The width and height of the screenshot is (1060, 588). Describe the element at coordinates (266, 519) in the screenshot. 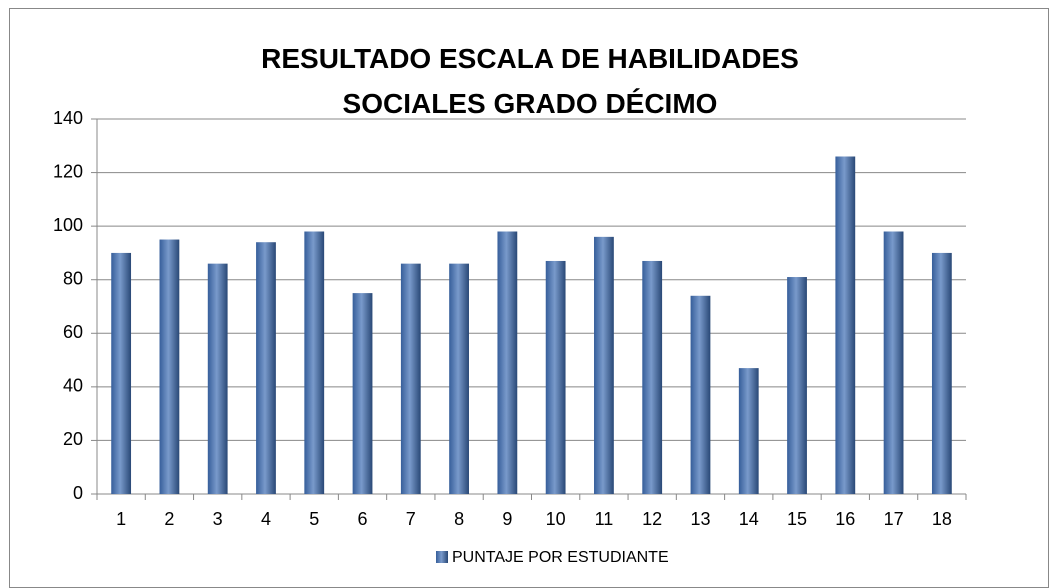

I see `x-tick-label: 4` at that location.